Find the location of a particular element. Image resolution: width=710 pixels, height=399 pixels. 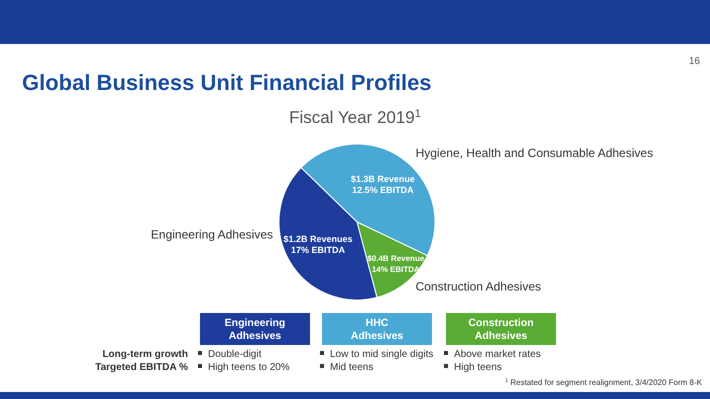

text: 14% EBITDA is located at coordinates (396, 269).